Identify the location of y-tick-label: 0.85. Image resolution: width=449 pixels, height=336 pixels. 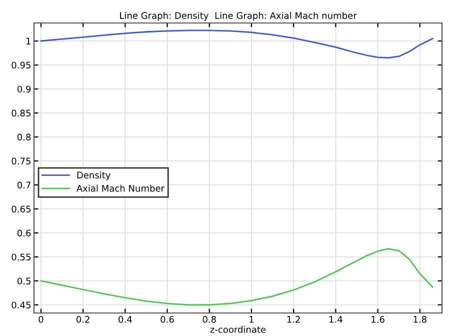
(21, 113).